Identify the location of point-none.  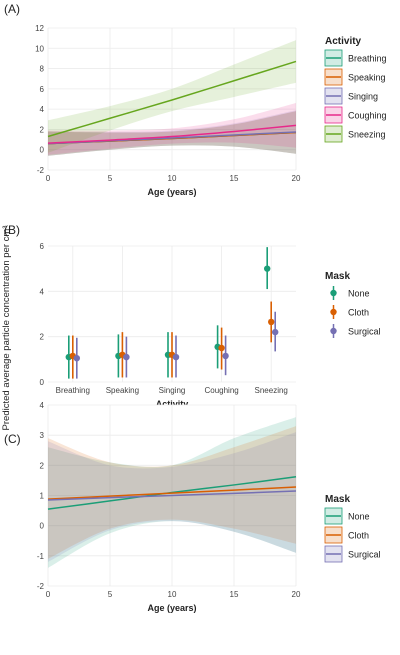
(267, 268).